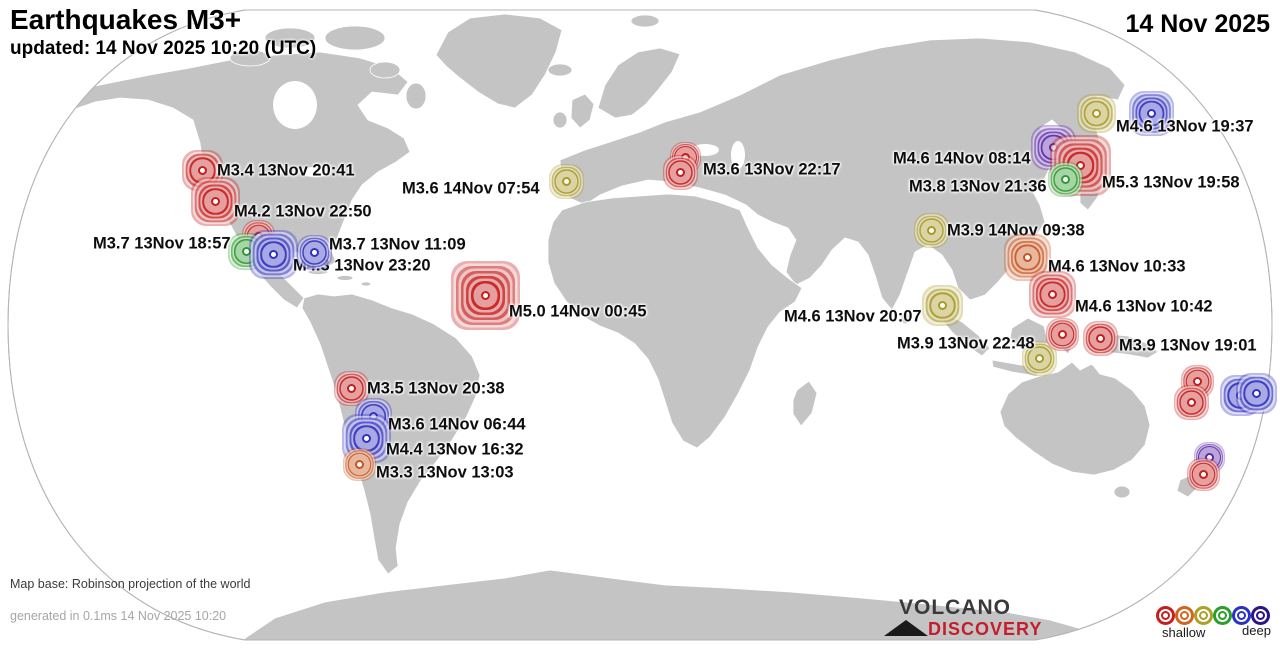 Image resolution: width=1280 pixels, height=650 pixels. I want to click on quake-label: M4.6 13Nov 20:07, so click(853, 316).